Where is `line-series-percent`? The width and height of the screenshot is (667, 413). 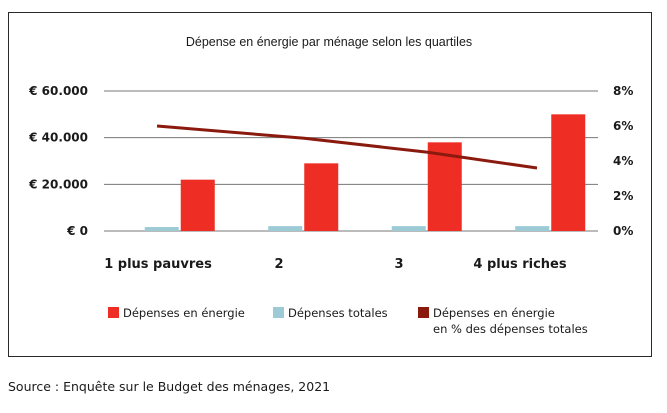 line-series-percent is located at coordinates (347, 147).